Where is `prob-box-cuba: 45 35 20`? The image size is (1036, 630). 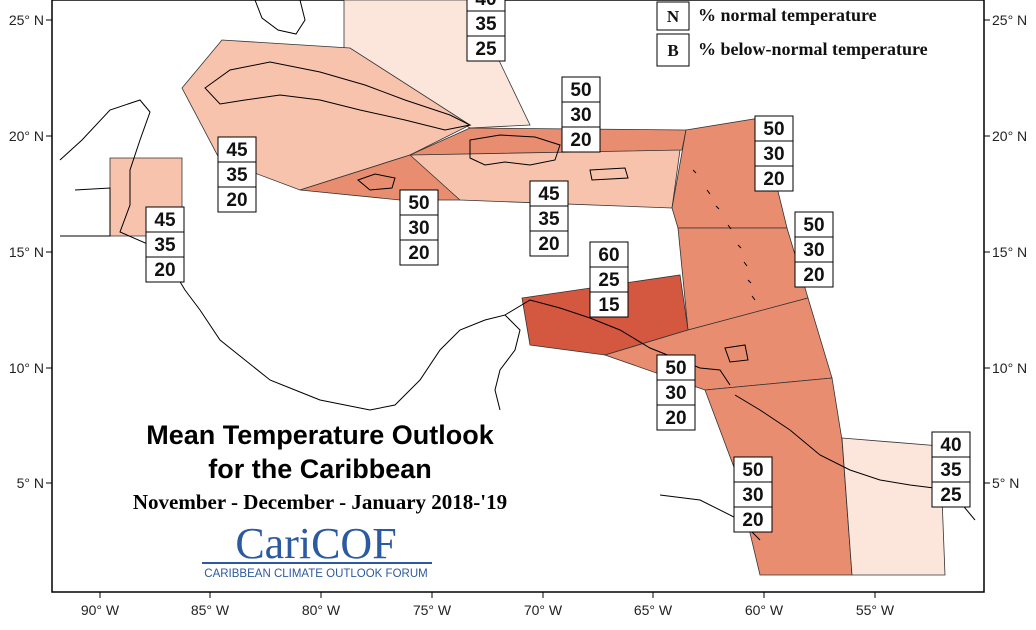
prob-box-cuba: 45 35 20 is located at coordinates (237, 174).